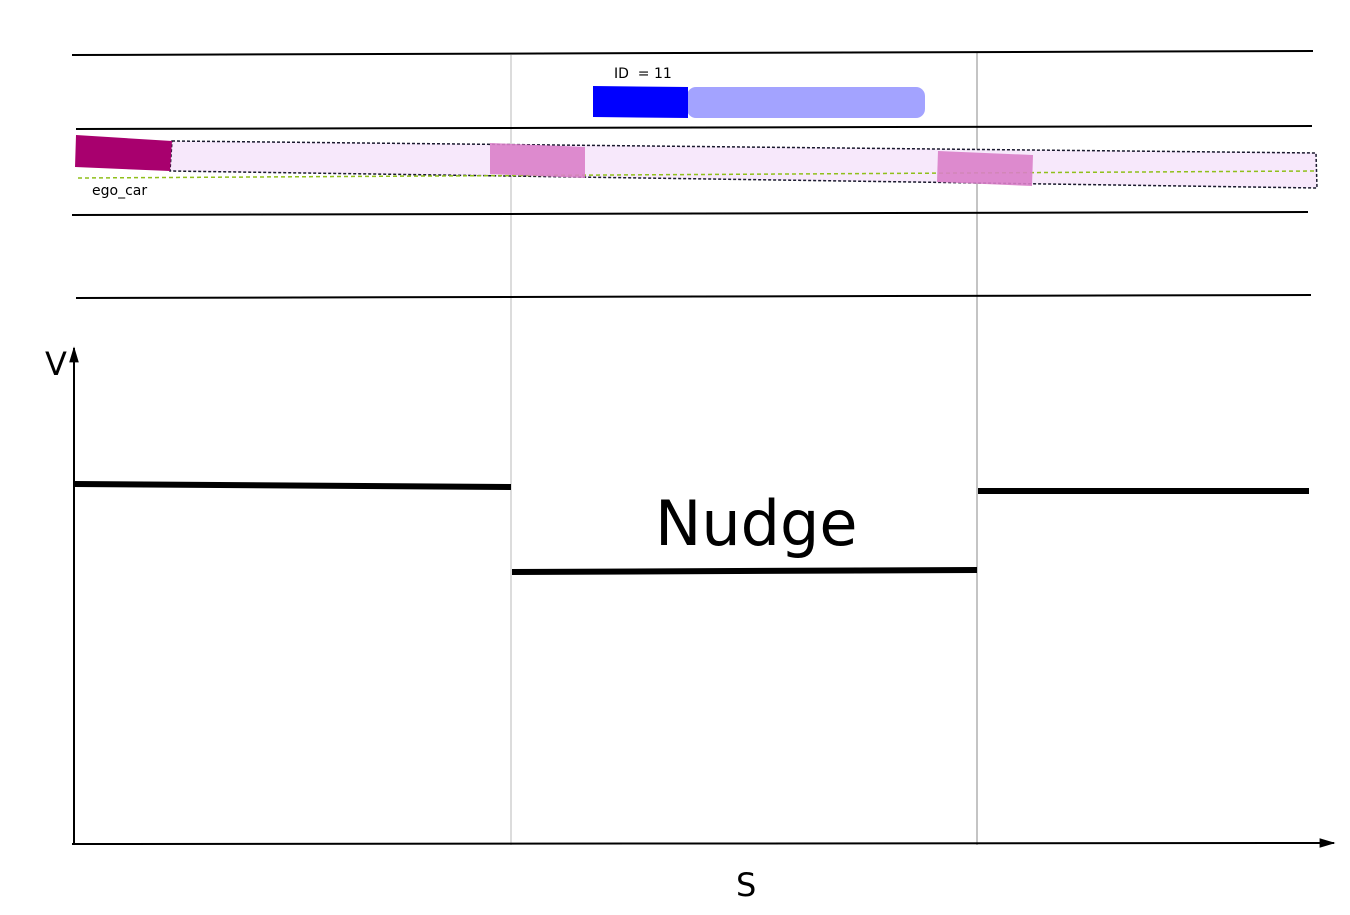 This screenshot has width=1350, height=915. Describe the element at coordinates (806, 102) in the screenshot. I see `obstacle-prediction` at that location.